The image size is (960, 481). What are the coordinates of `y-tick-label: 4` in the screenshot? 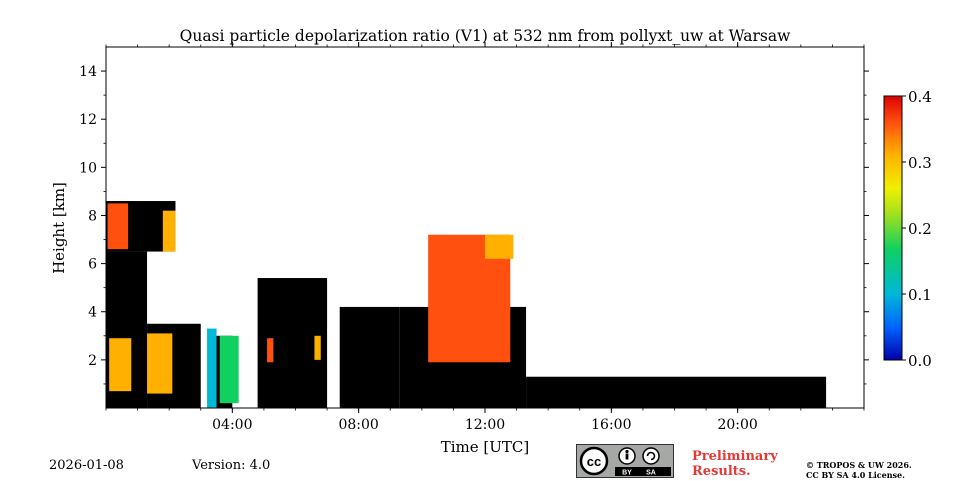 It's located at (92, 313).